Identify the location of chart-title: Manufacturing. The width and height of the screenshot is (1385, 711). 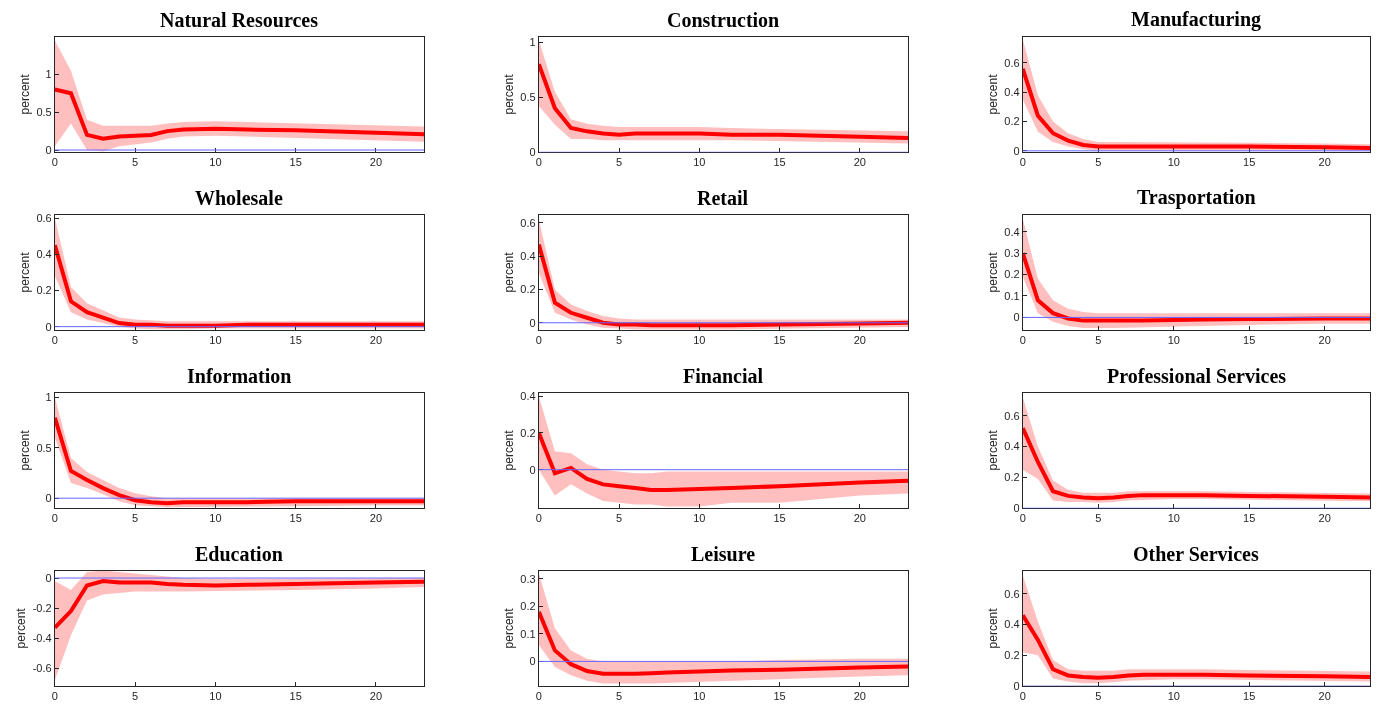
(1196, 19).